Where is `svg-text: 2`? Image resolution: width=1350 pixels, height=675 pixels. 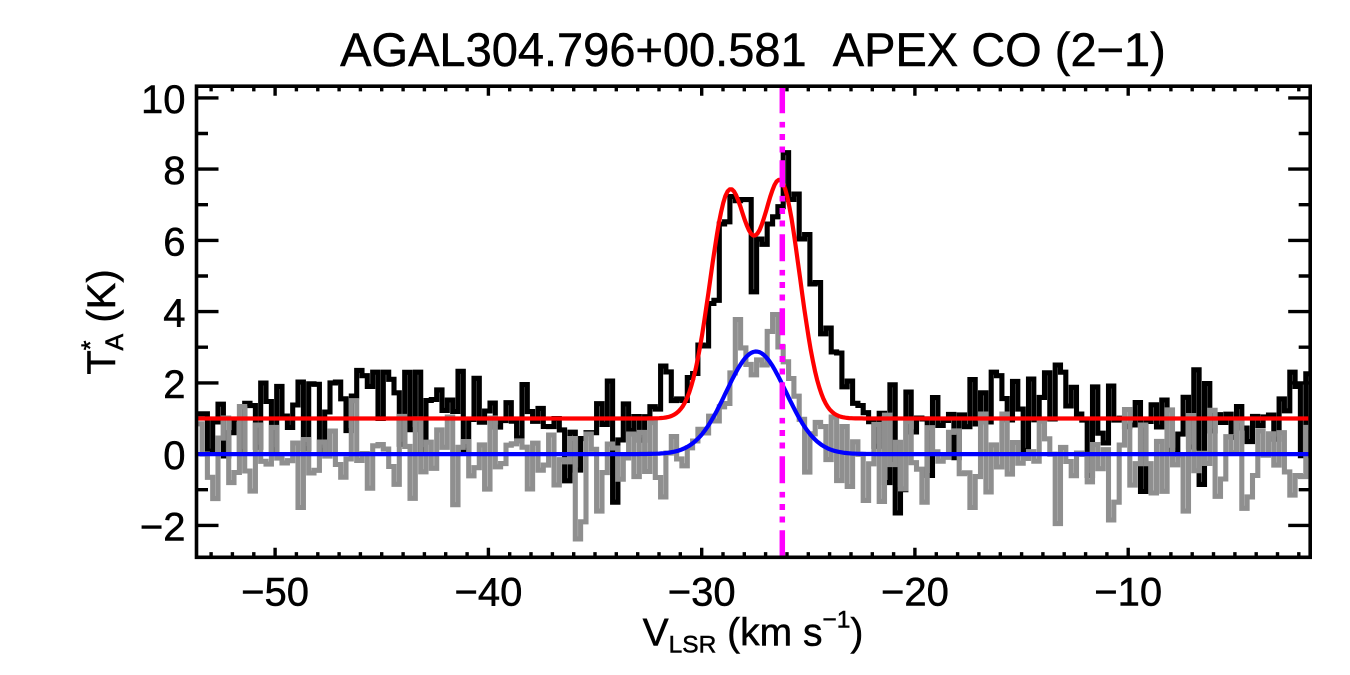 svg-text: 2 is located at coordinates (174, 385).